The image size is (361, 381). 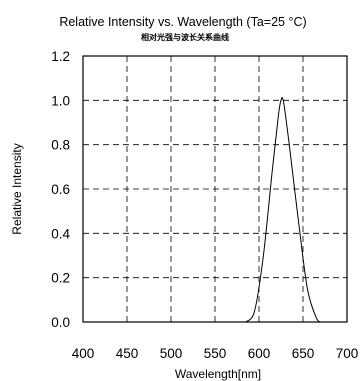 I want to click on x-tick-label: 600, so click(x=259, y=353).